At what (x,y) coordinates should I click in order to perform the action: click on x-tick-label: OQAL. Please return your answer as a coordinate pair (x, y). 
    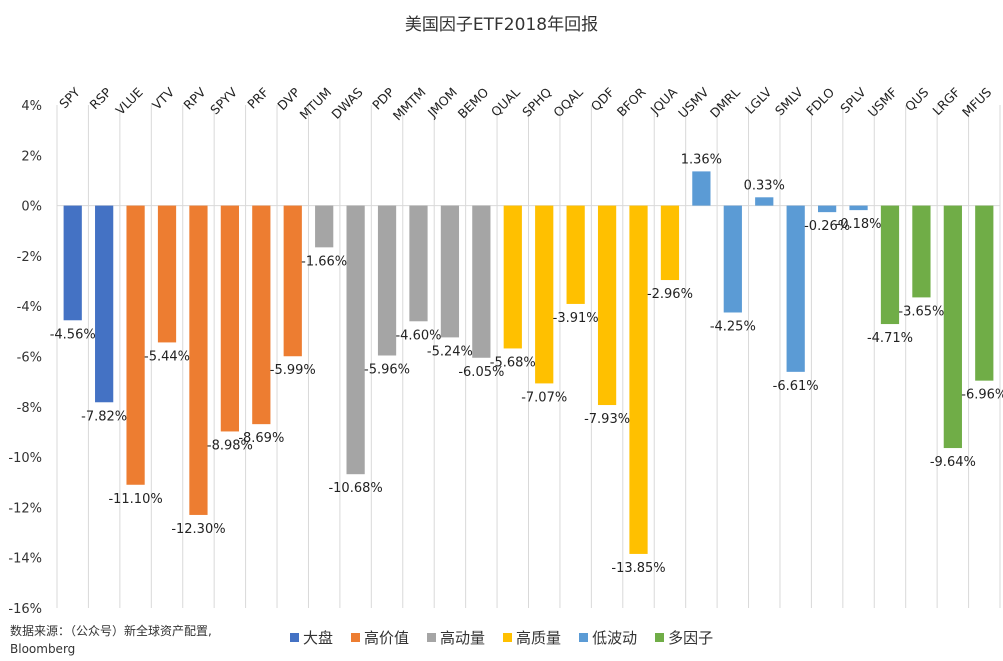
    Looking at the image, I should click on (568, 102).